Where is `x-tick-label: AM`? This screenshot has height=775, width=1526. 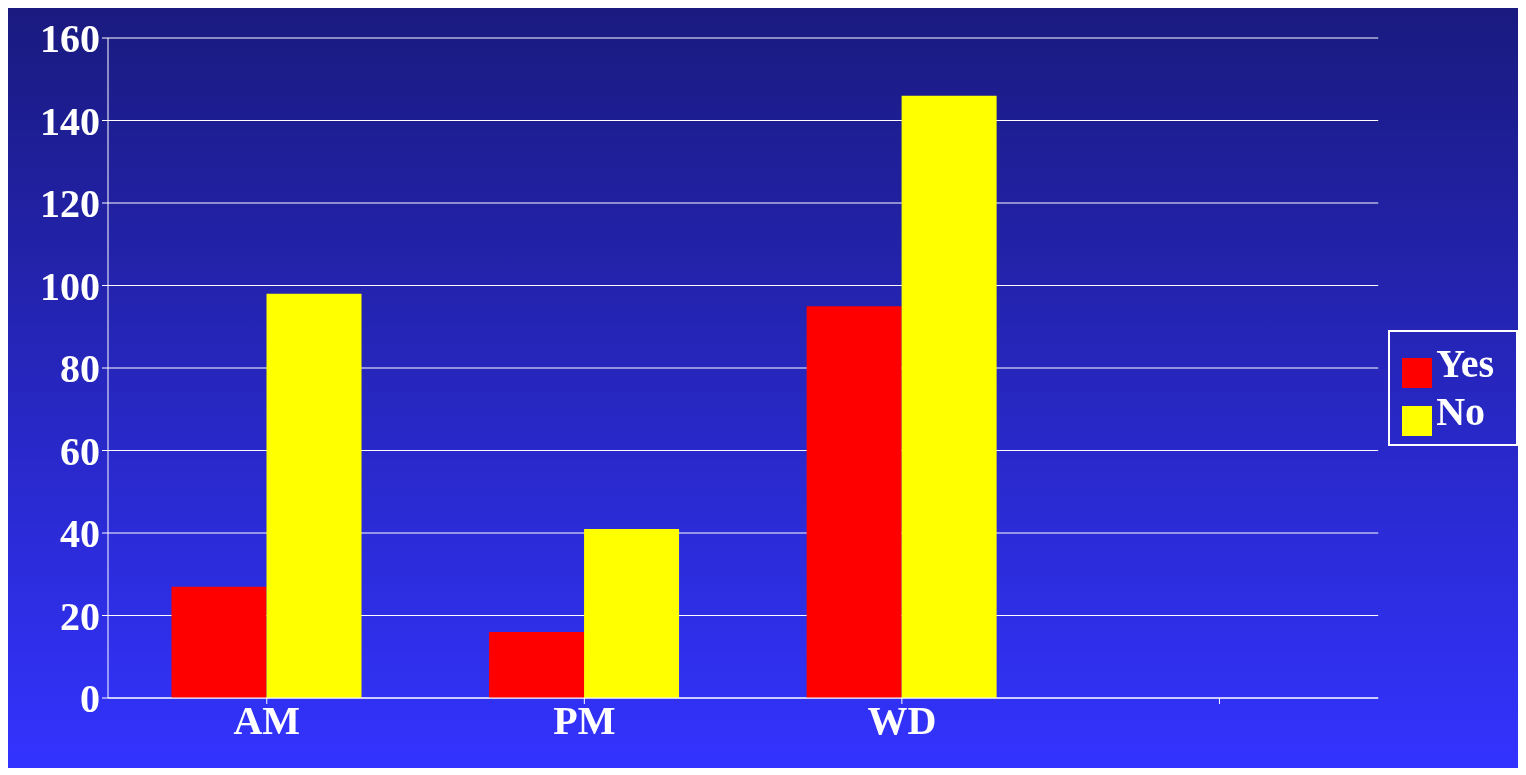
x-tick-label: AM is located at coordinates (267, 721).